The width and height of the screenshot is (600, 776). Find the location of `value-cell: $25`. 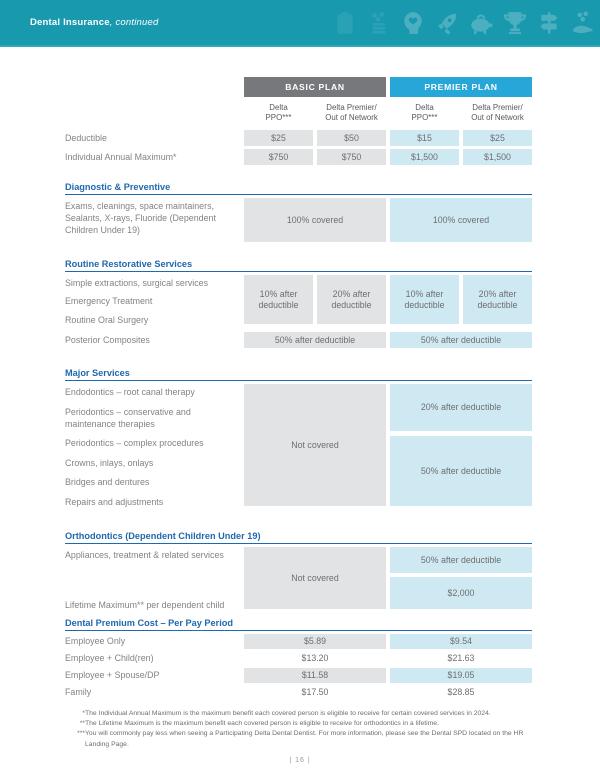

value-cell: $25 is located at coordinates (497, 138).